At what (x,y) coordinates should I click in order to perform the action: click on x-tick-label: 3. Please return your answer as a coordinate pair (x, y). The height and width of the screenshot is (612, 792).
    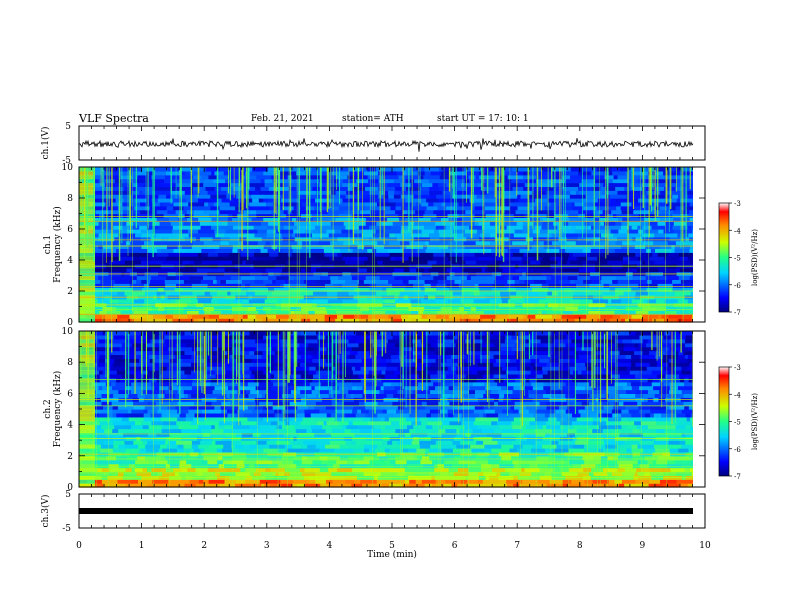
    Looking at the image, I should click on (267, 546).